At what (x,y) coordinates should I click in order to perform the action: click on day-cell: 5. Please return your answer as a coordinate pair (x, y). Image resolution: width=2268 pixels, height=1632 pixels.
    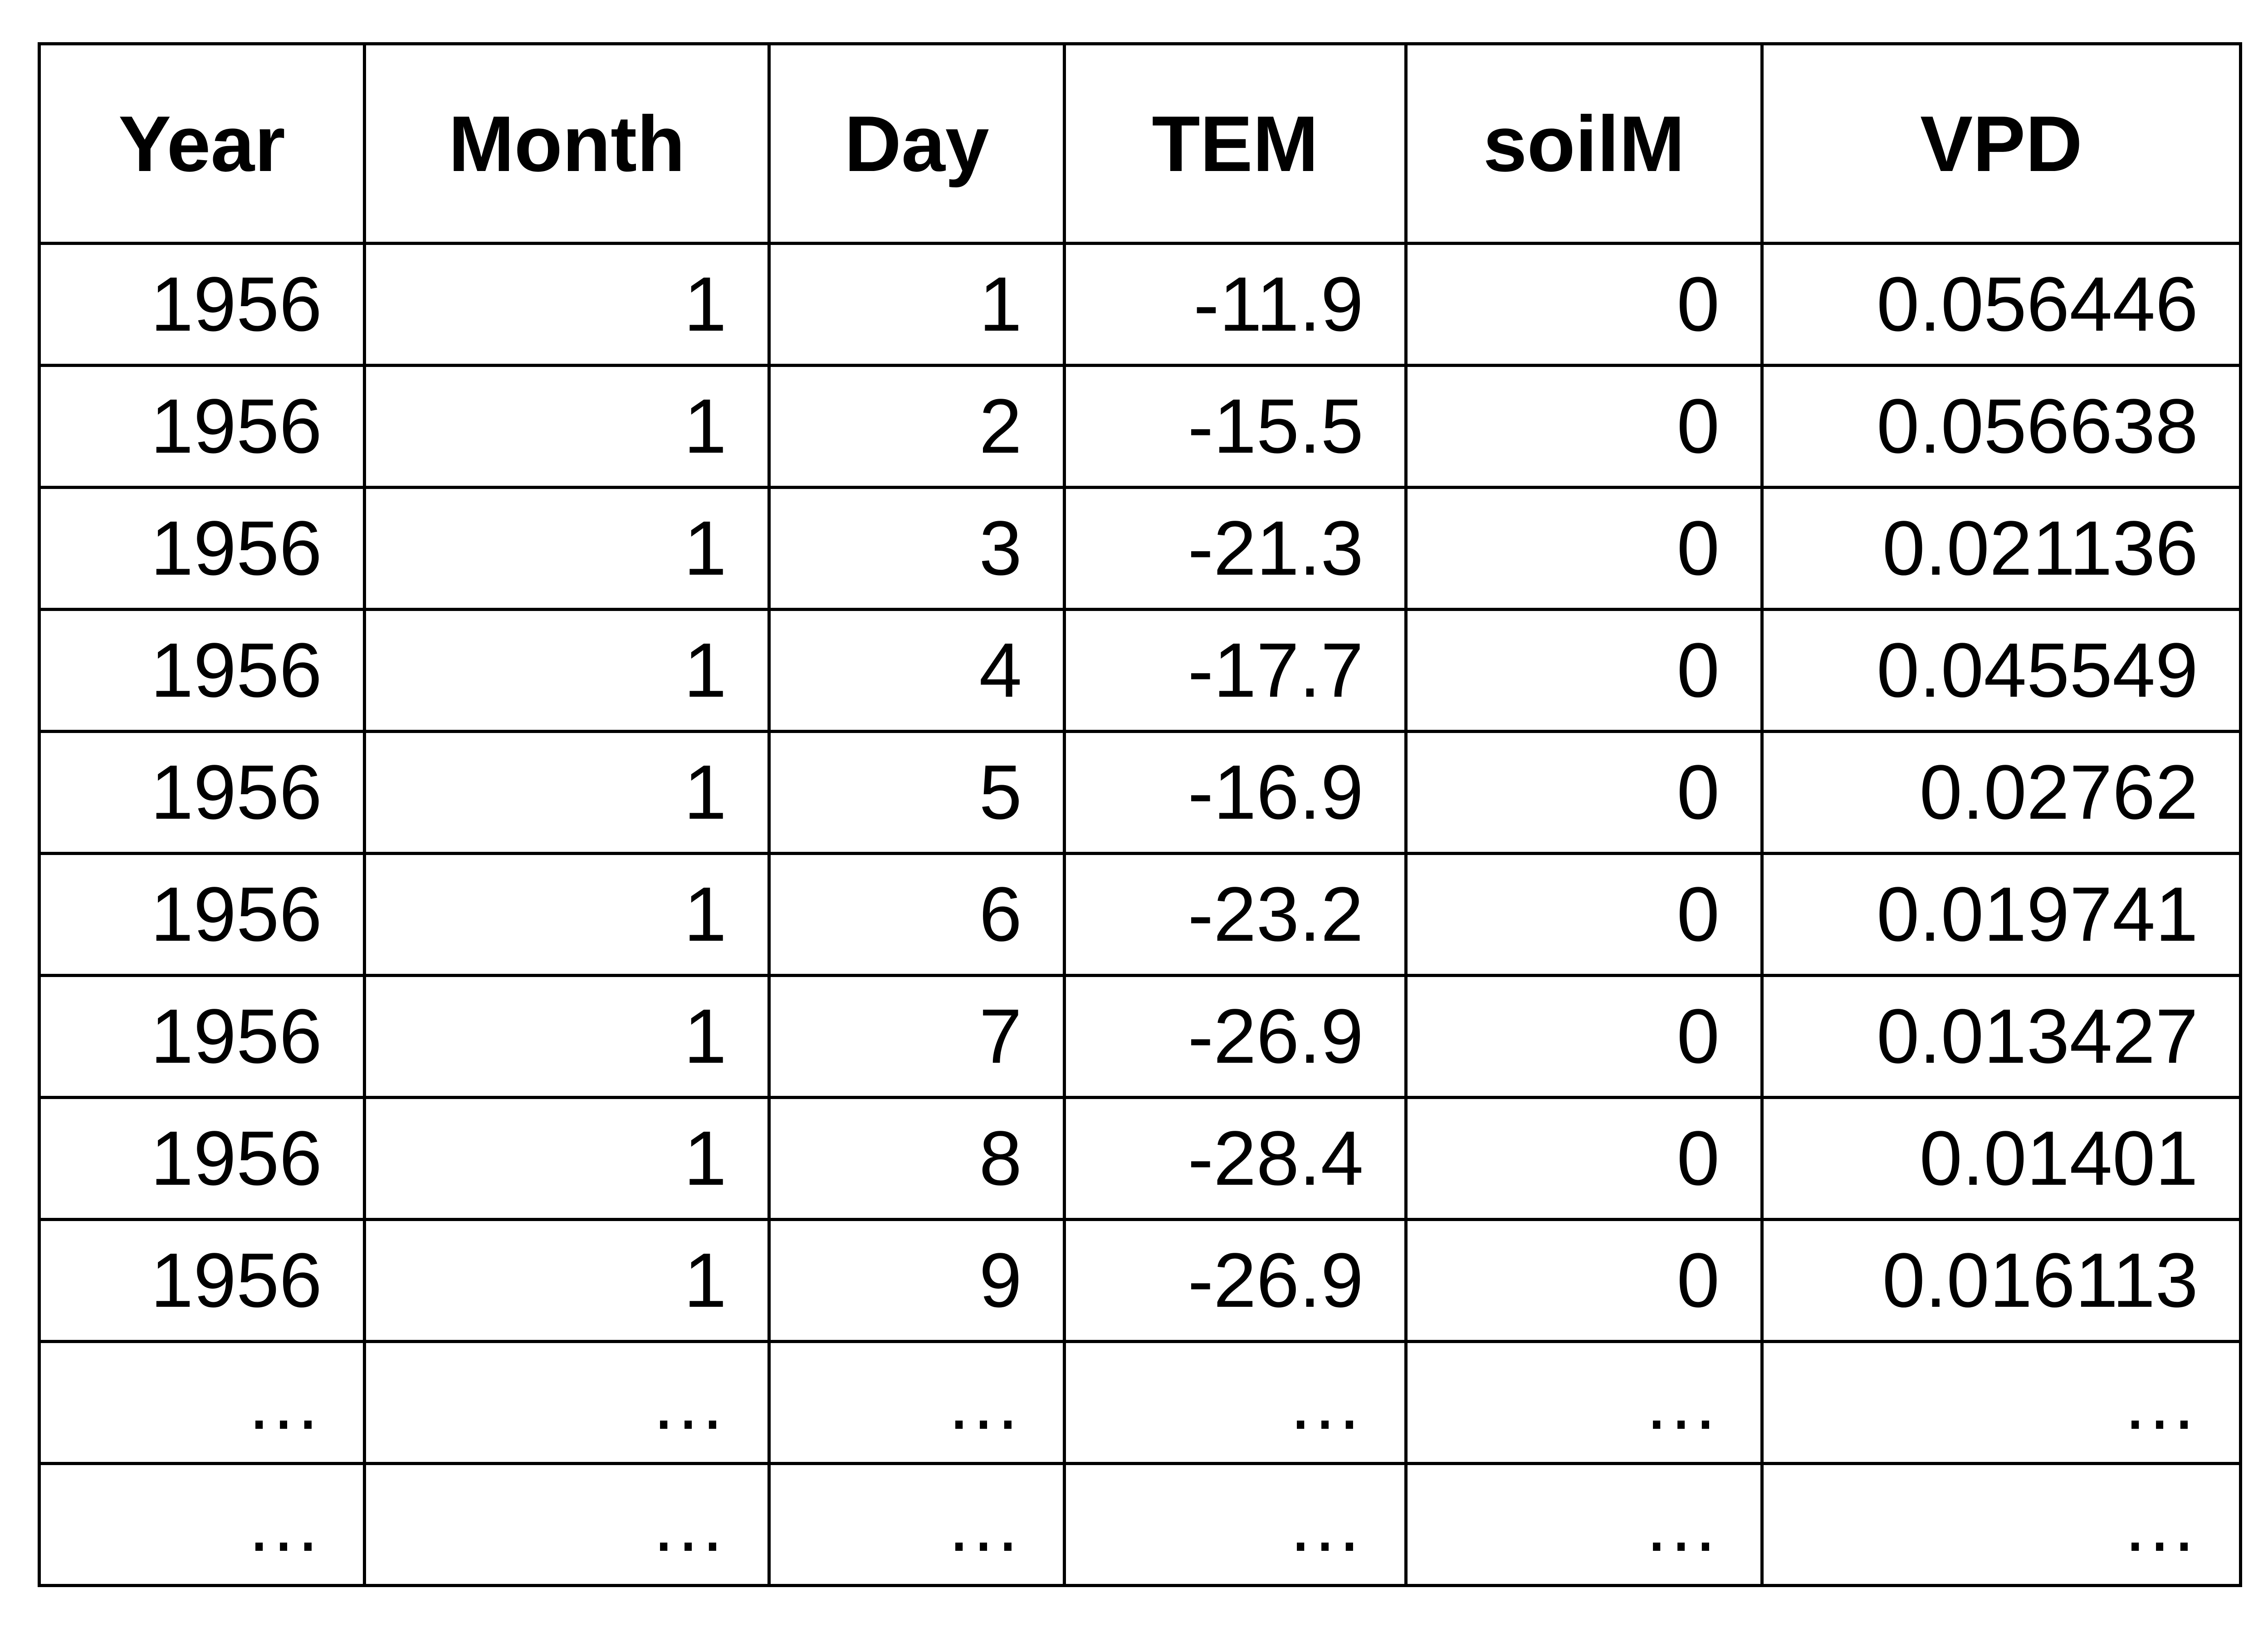
    Looking at the image, I should click on (917, 792).